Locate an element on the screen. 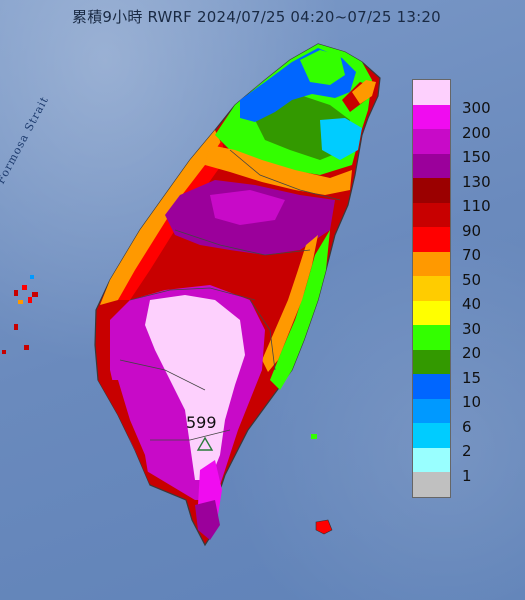 Image resolution: width=525 pixels, height=600 pixels. legend-label: 2 is located at coordinates (467, 451).